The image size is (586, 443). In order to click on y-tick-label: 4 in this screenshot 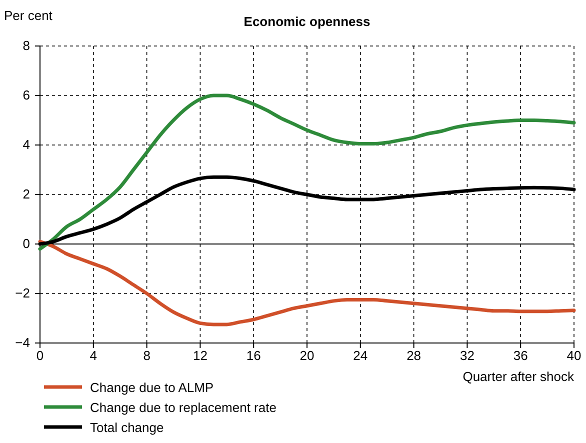, I will do `click(26, 144)`.